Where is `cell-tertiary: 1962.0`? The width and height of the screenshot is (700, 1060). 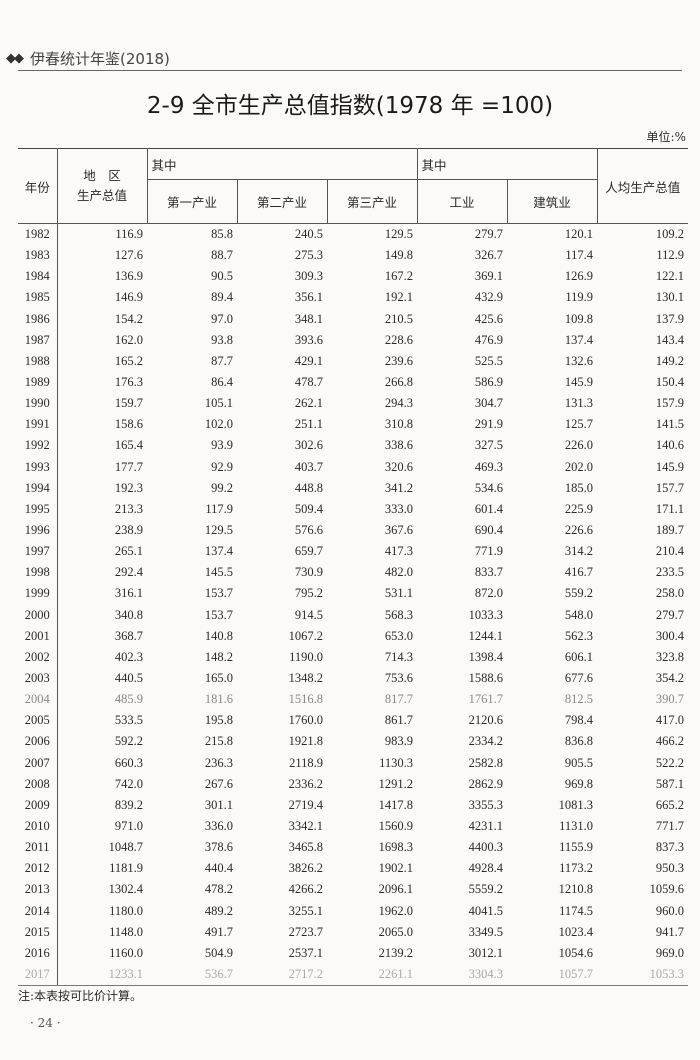 cell-tertiary: 1962.0 is located at coordinates (396, 910).